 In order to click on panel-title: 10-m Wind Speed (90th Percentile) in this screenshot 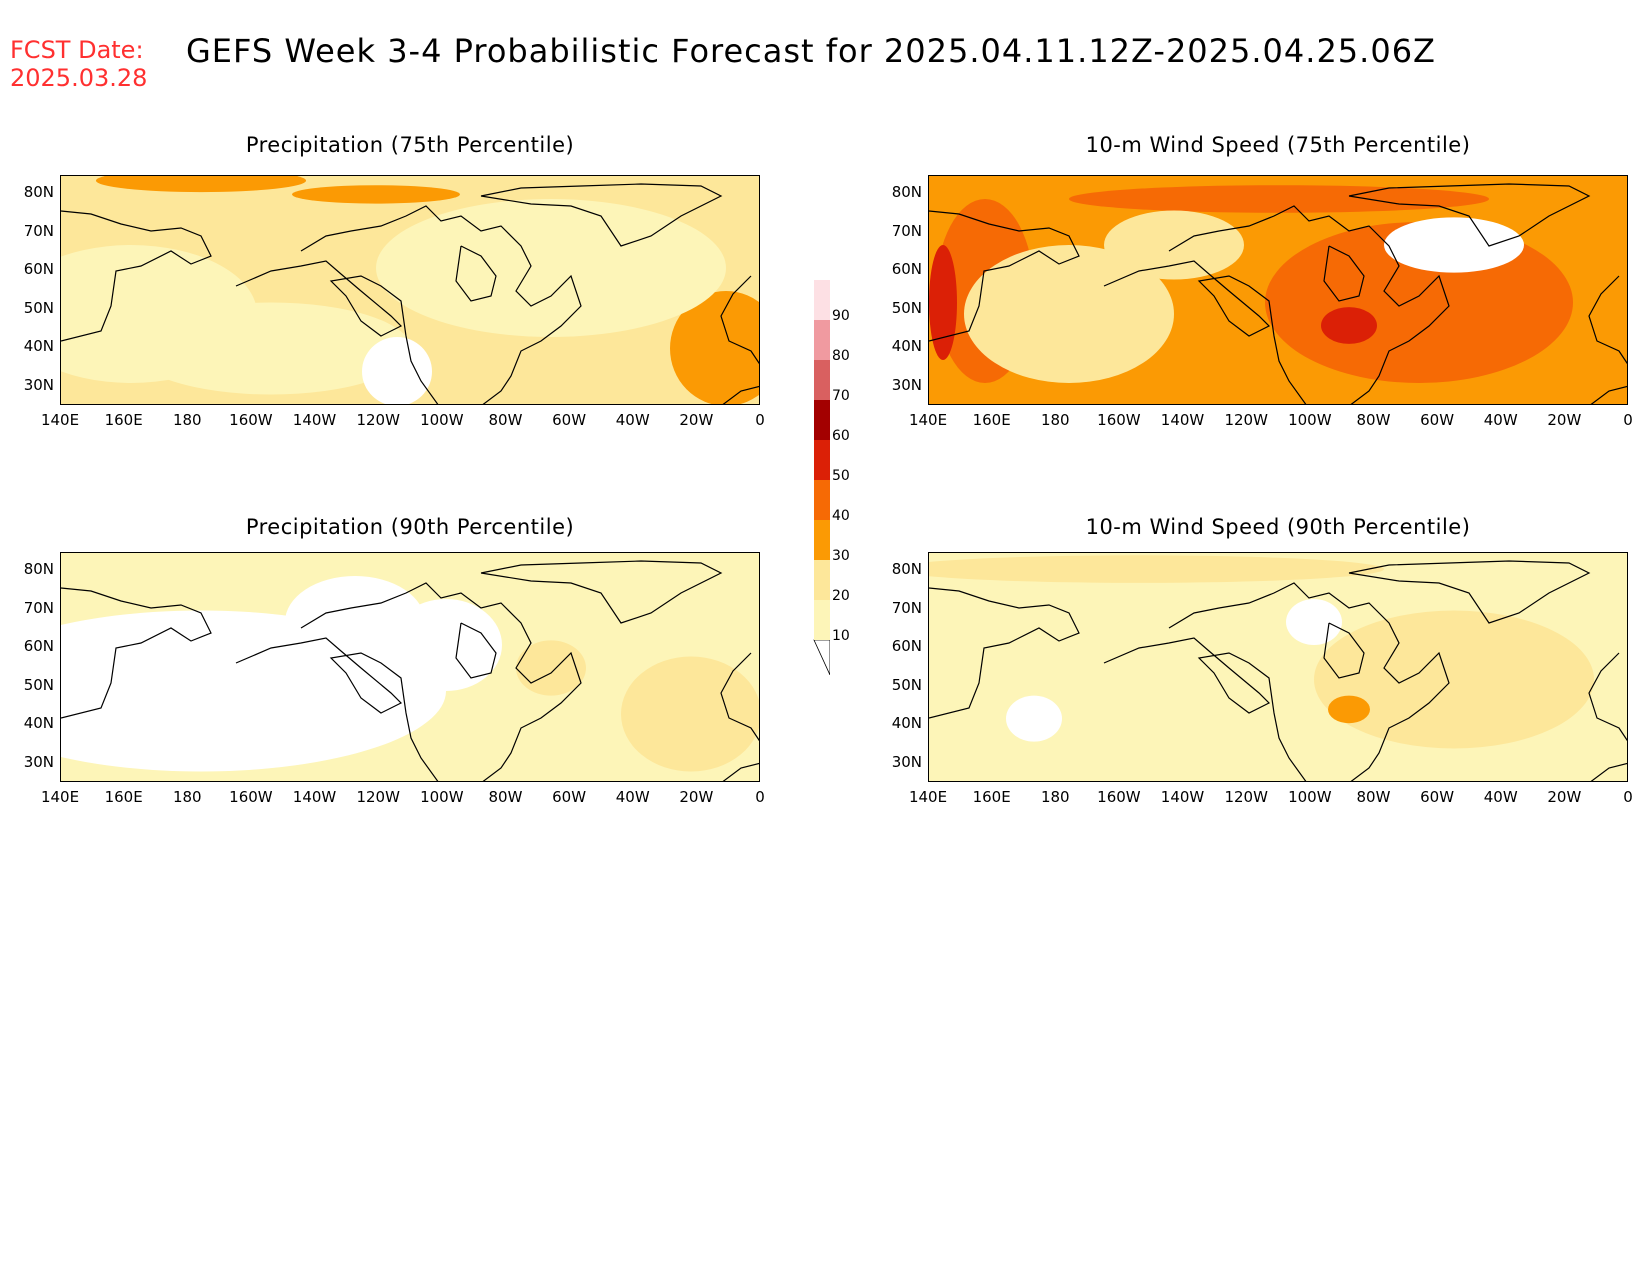, I will do `click(1278, 527)`.